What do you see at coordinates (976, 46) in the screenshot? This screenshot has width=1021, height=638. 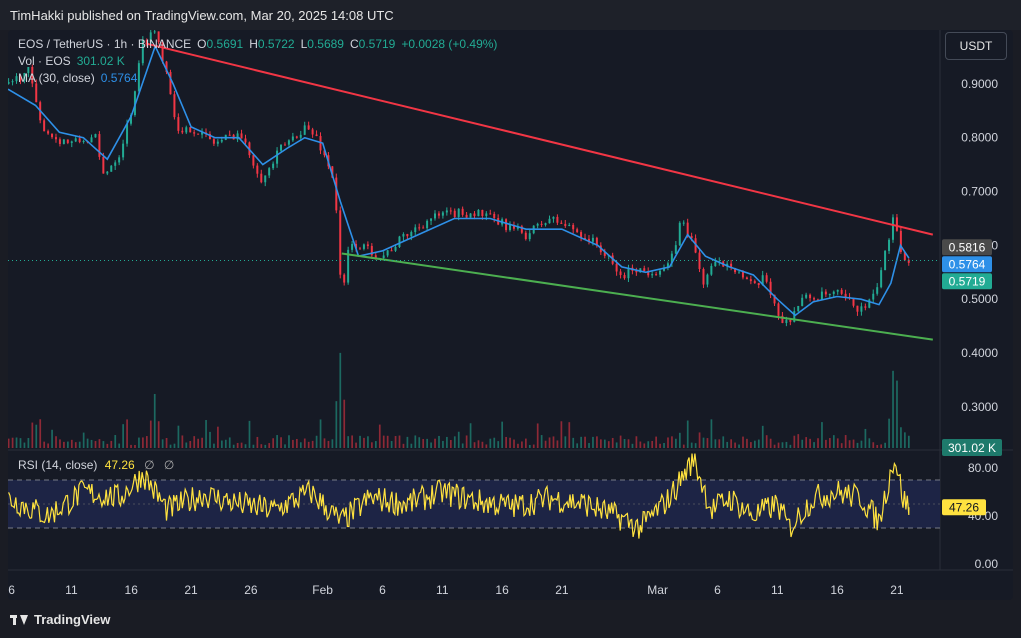 I see `currency-button: USDT` at bounding box center [976, 46].